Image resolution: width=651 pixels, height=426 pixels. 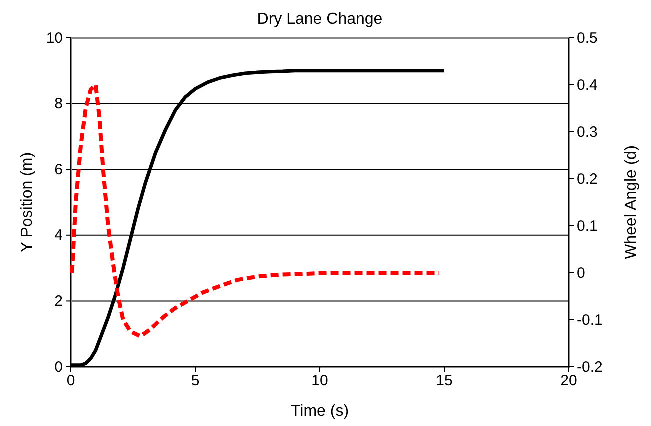 What do you see at coordinates (195, 381) in the screenshot?
I see `x-tick-label: 5` at bounding box center [195, 381].